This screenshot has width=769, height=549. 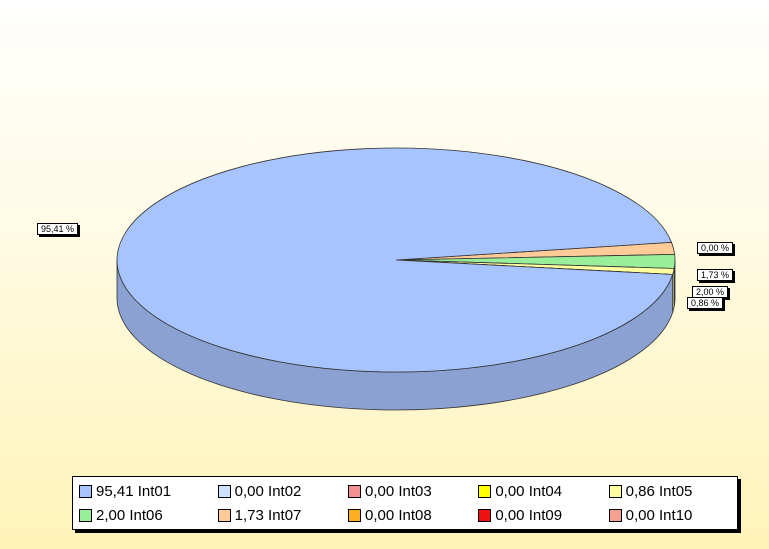 What do you see at coordinates (529, 491) in the screenshot?
I see `legend-label: 0,00 Int04` at bounding box center [529, 491].